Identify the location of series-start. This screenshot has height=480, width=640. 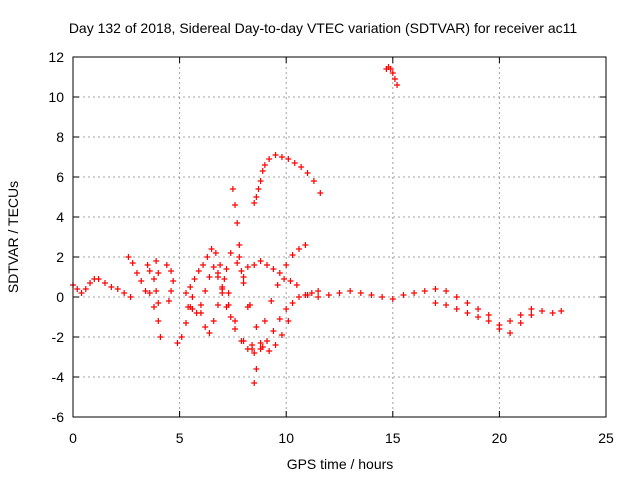
(102, 288).